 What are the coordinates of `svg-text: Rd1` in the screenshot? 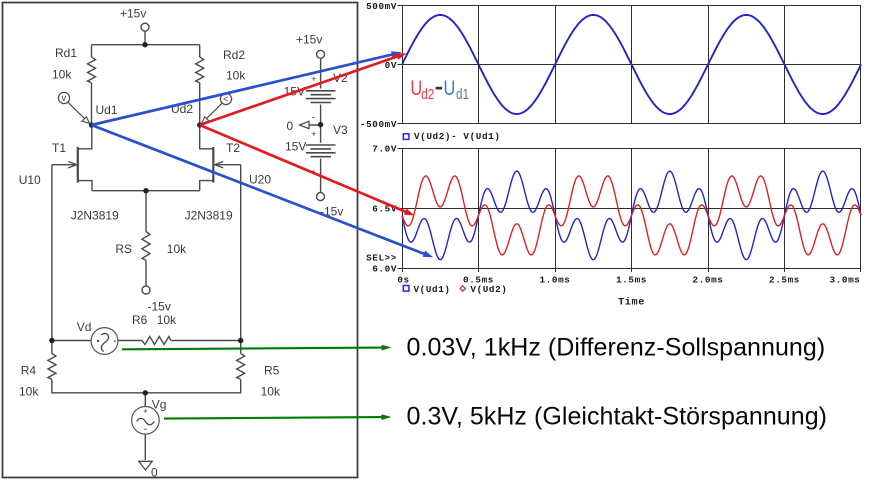 It's located at (66, 53).